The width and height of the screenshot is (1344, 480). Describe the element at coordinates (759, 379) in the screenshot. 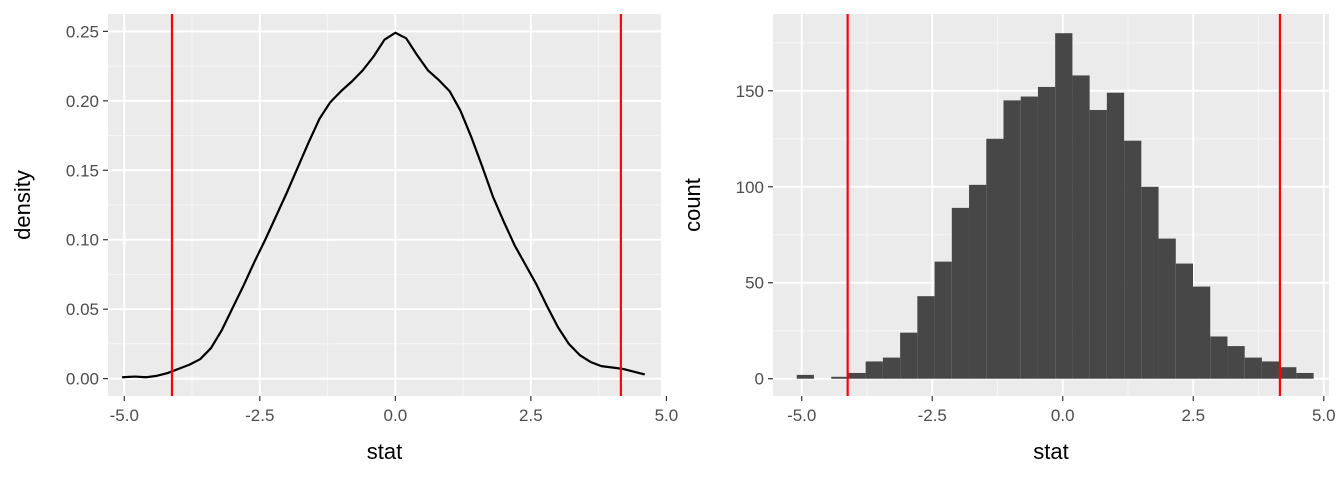

I see `y-tick-label: 0` at that location.